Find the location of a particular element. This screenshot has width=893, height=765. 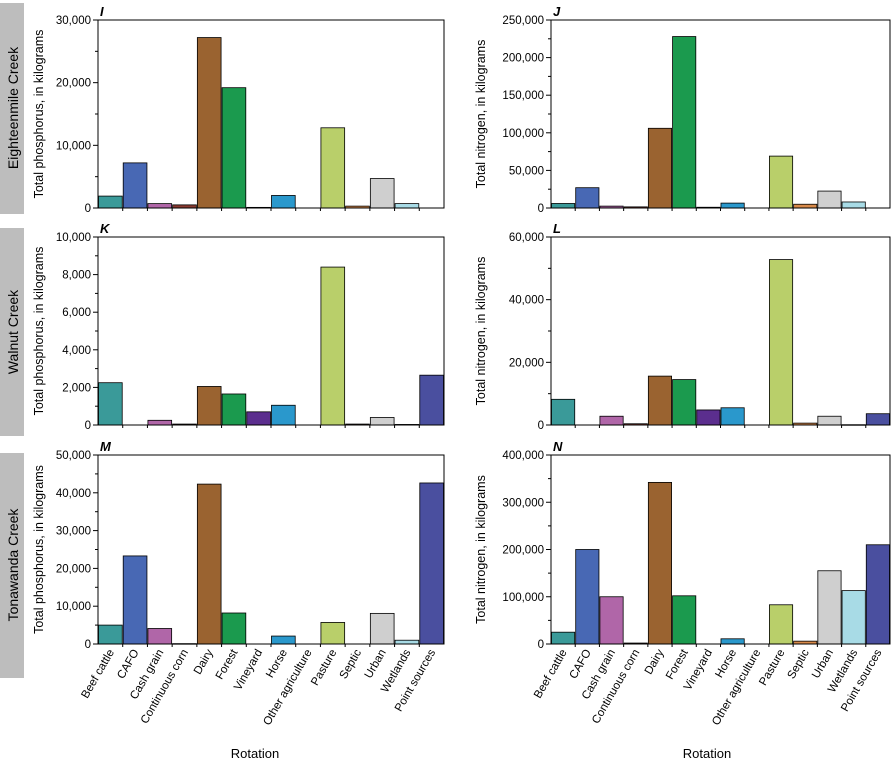

y-tick-label-n-4: 400,000 is located at coordinates (523, 456).